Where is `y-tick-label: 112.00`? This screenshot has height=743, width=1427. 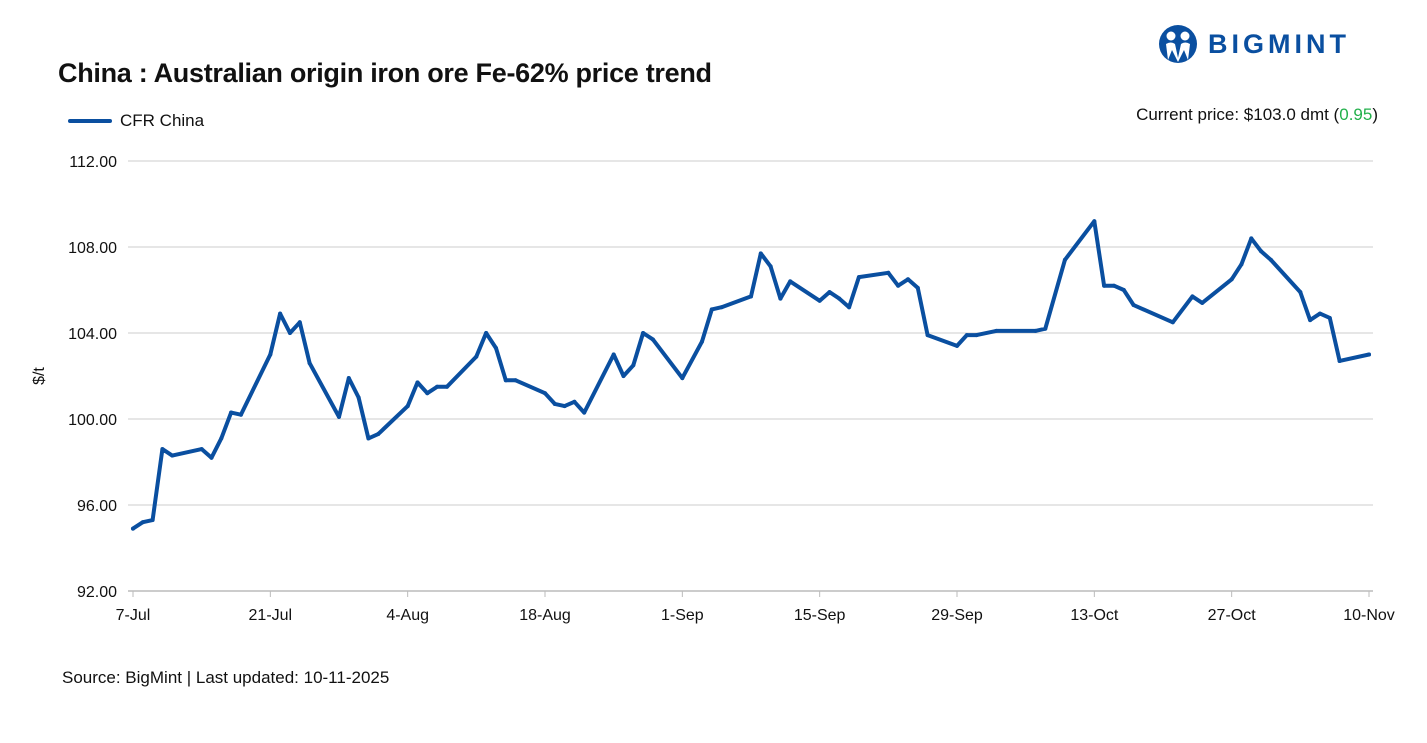
y-tick-label: 112.00 is located at coordinates (93, 162).